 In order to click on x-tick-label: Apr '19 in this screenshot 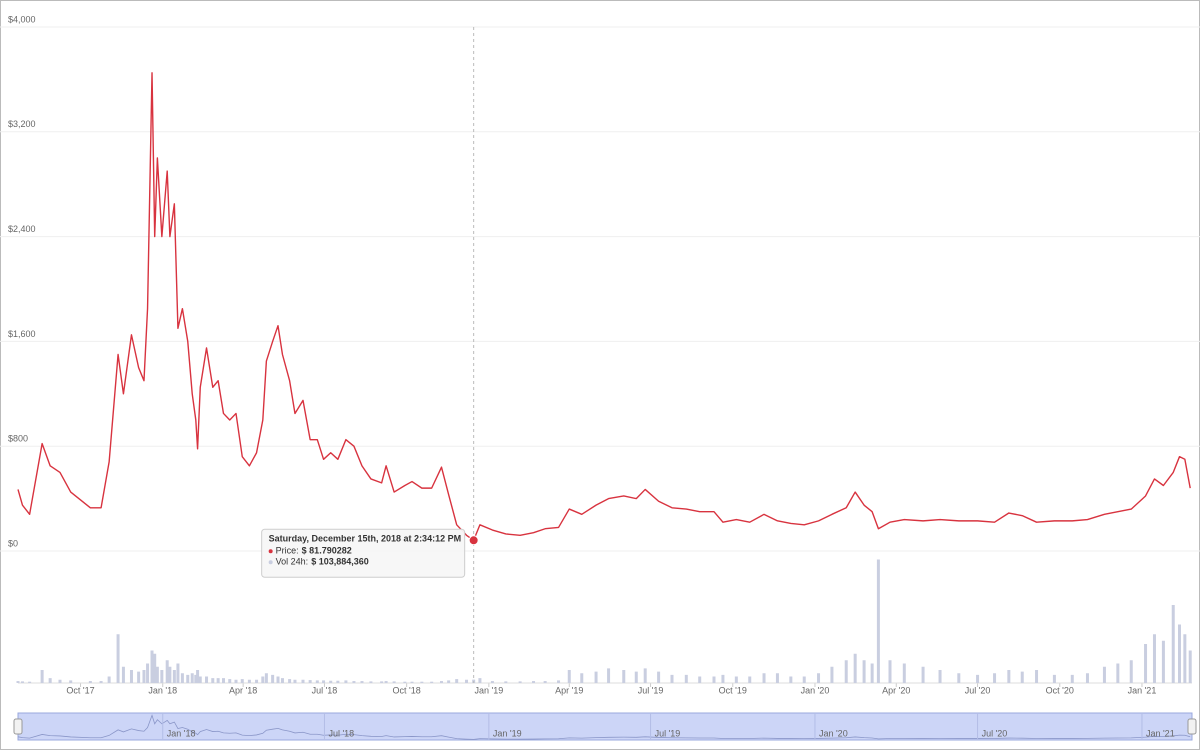, I will do `click(569, 690)`.